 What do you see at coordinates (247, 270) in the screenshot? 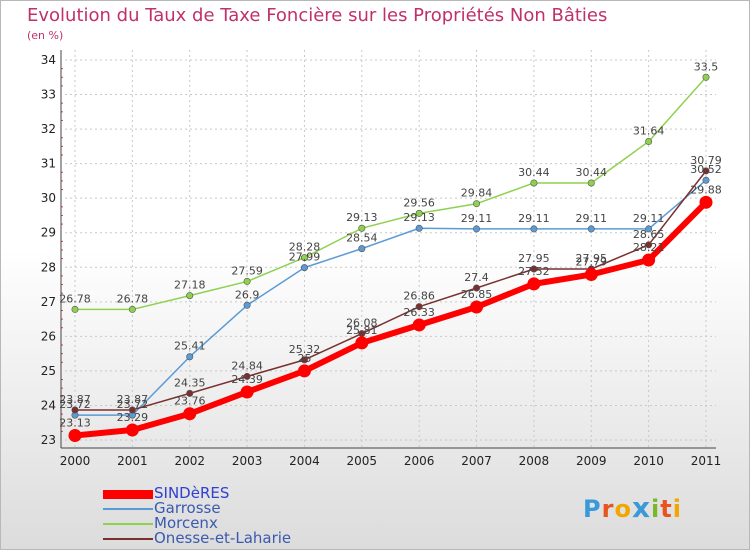
I see `data-label: 27.59` at bounding box center [247, 270].